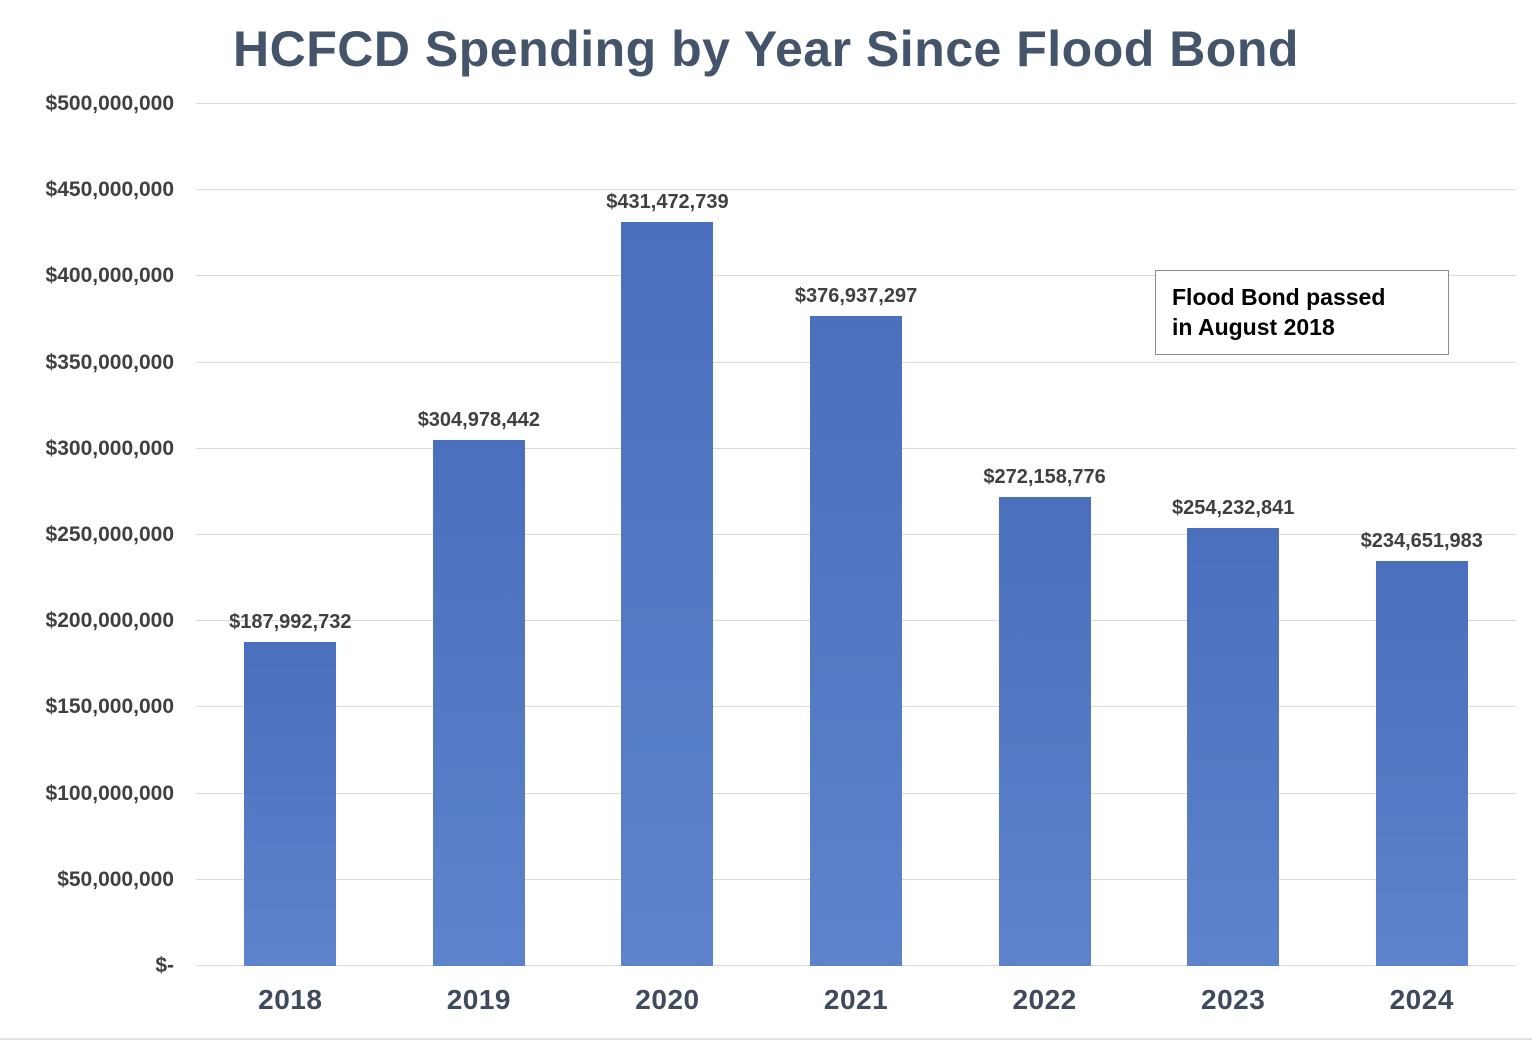 The width and height of the screenshot is (1532, 1040). I want to click on x-axis-label: 2018, so click(290, 999).